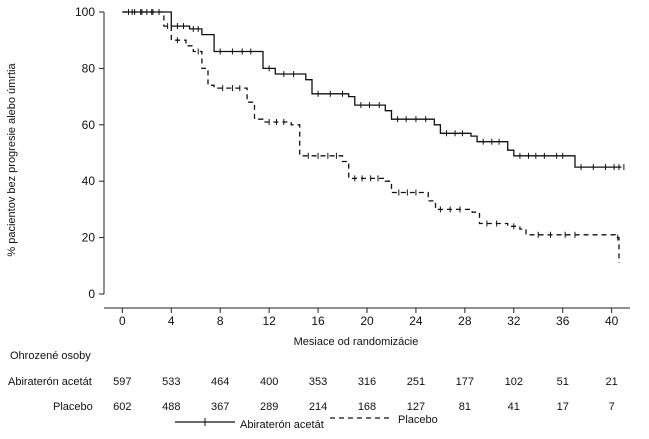  Describe the element at coordinates (89, 181) in the screenshot. I see `y-tick-label: 40` at that location.